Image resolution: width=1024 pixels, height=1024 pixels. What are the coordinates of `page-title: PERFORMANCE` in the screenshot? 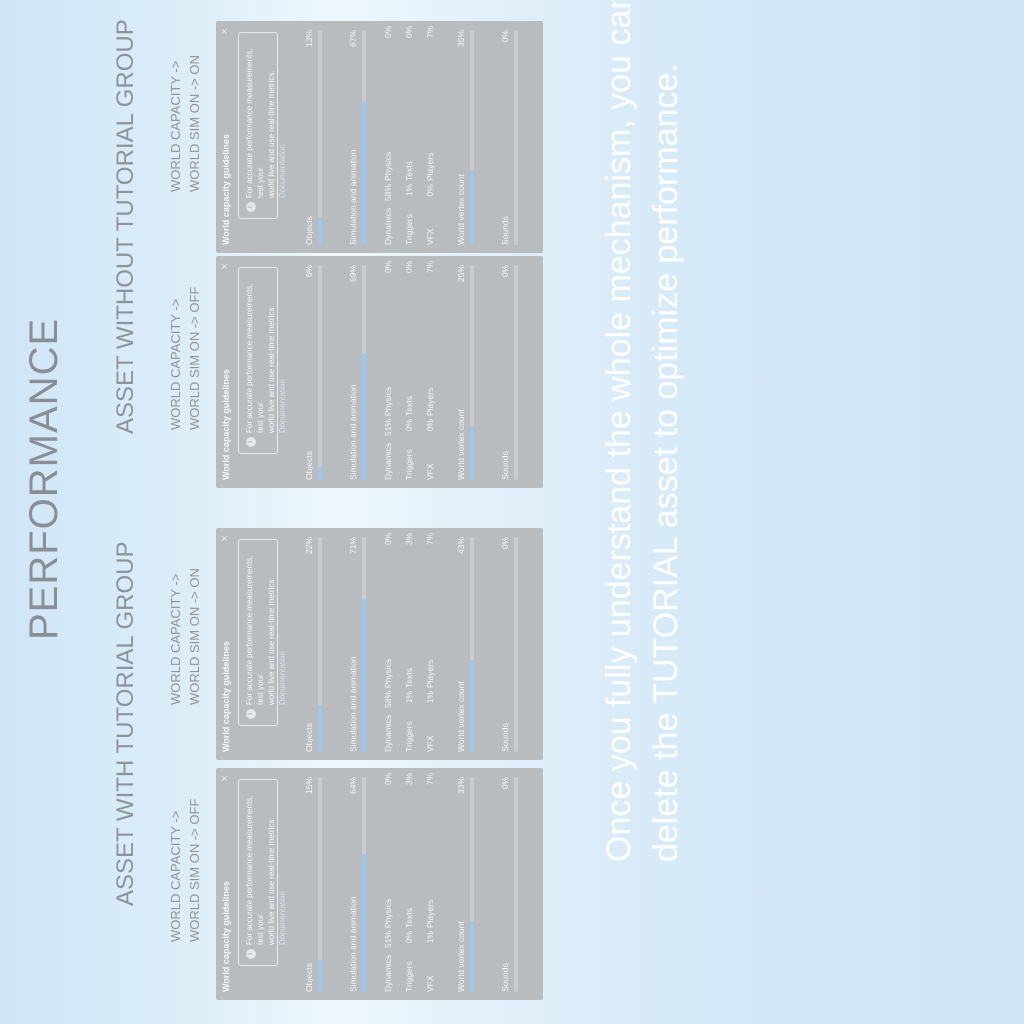 It's located at (44, 478).